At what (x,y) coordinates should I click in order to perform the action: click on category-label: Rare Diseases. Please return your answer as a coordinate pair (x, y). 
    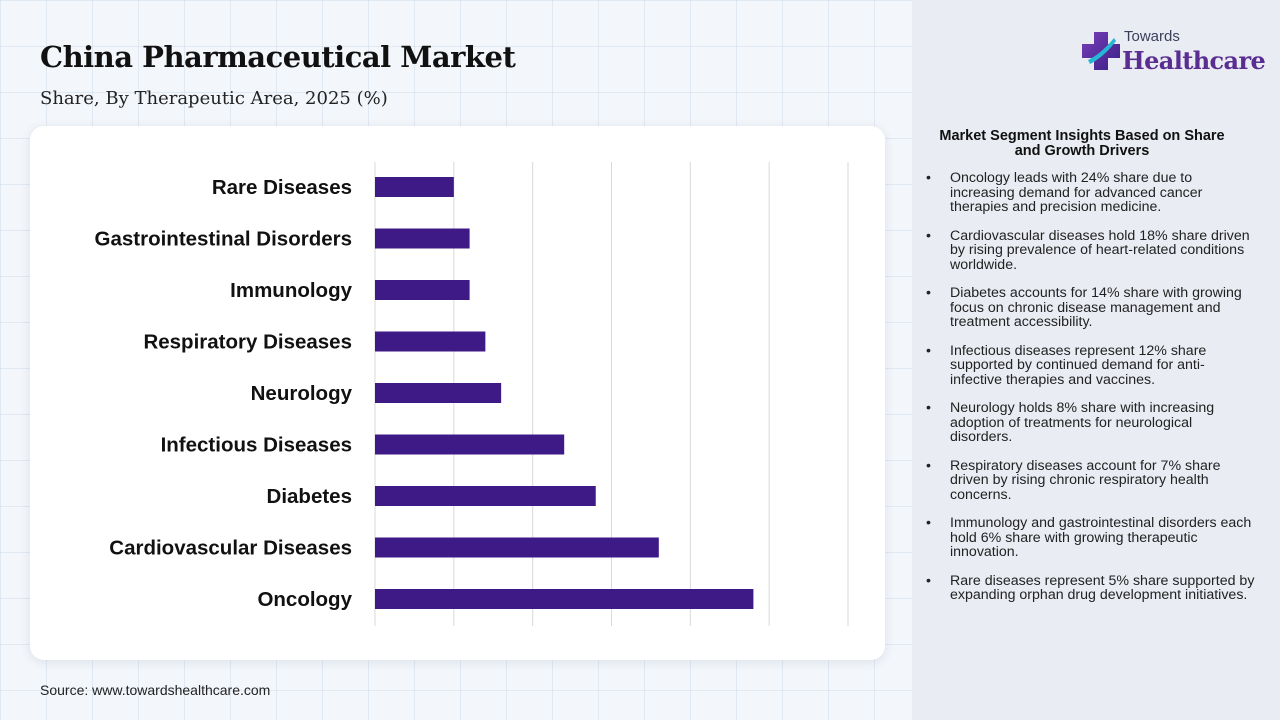
    Looking at the image, I should click on (282, 187).